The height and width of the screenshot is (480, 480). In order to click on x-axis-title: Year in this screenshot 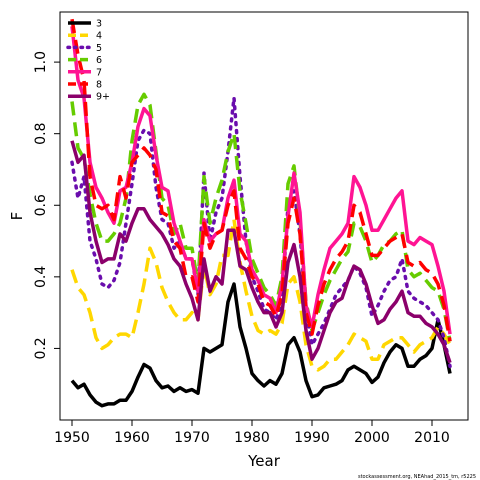, I will do `click(264, 461)`.